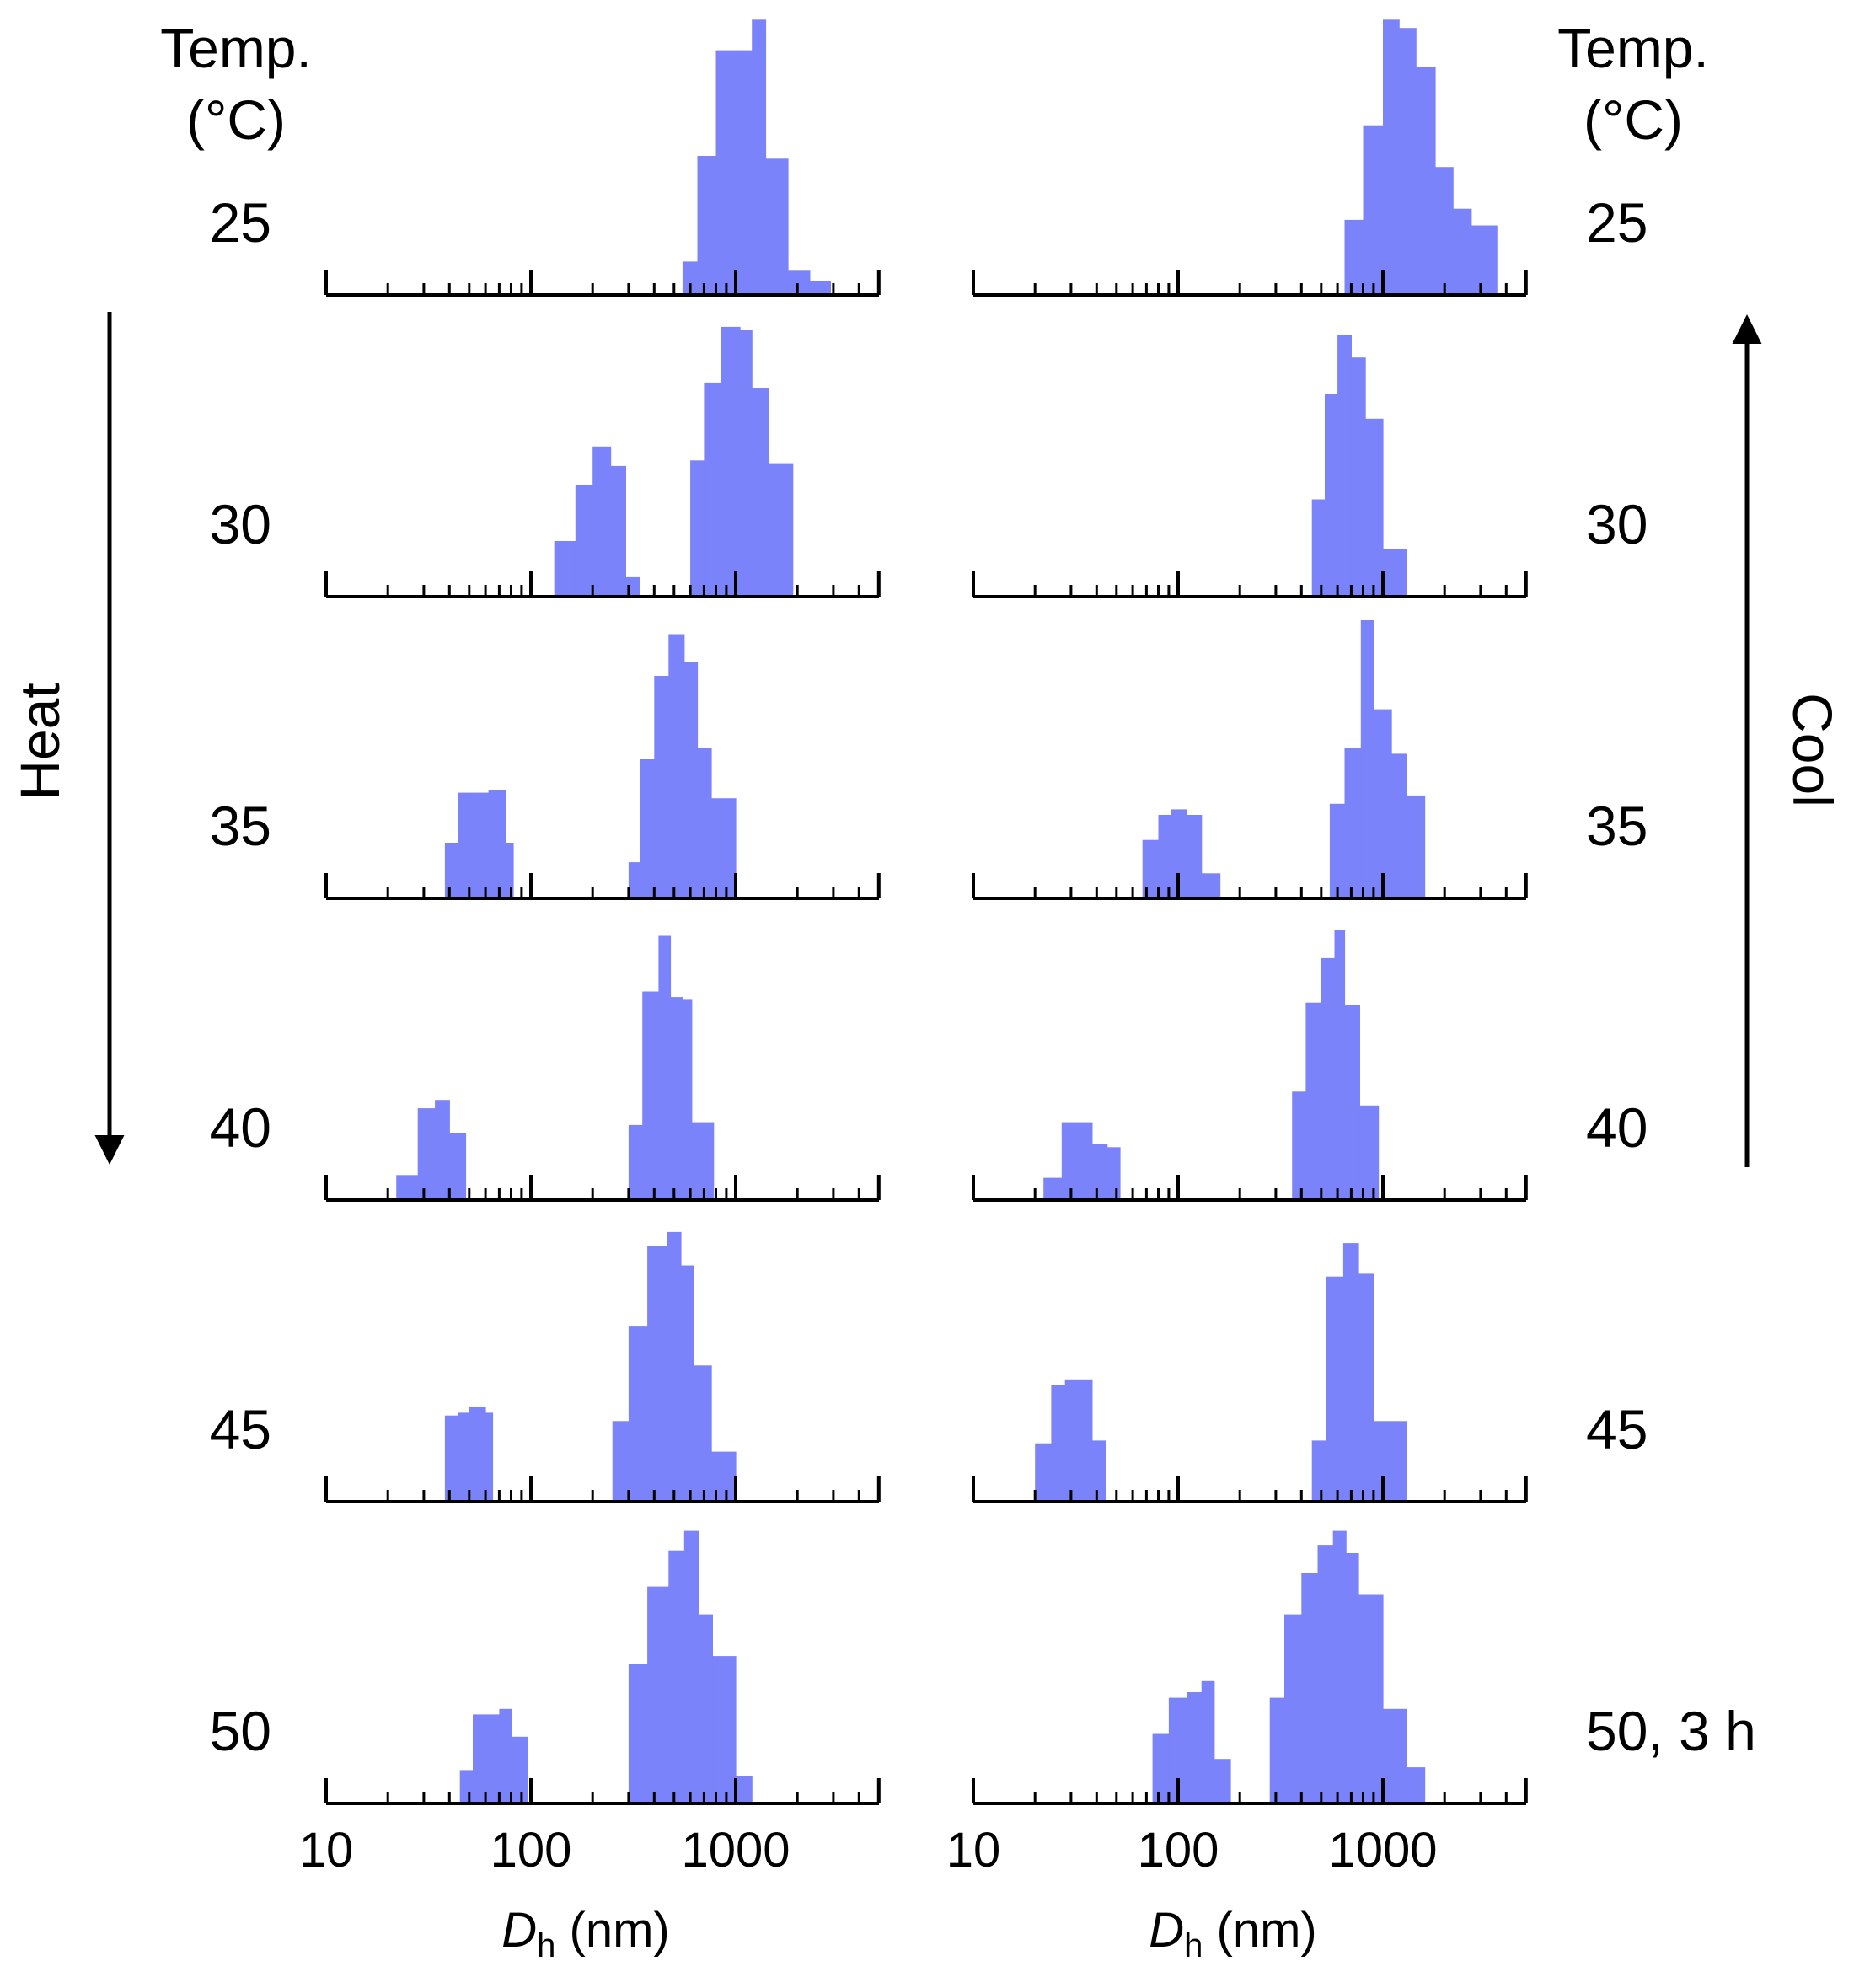 This screenshot has height=1988, width=1854. Describe the element at coordinates (236, 120) in the screenshot. I see `left-header-line2: (°C)` at that location.